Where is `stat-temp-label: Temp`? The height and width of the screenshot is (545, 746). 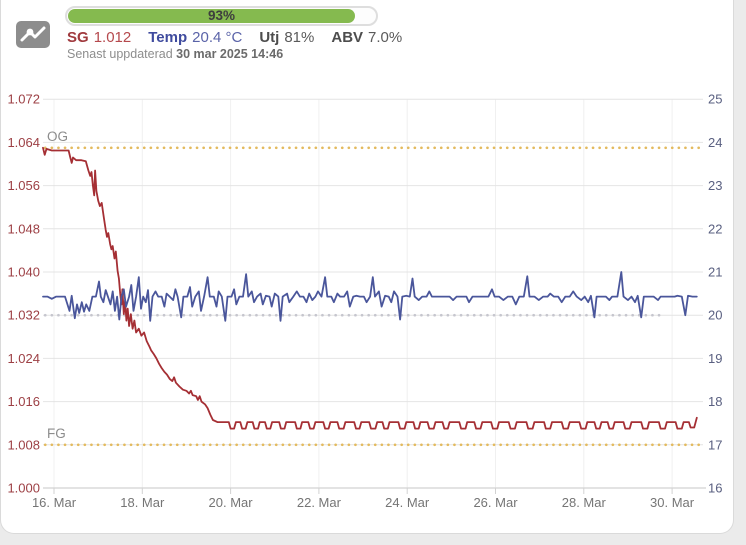 stat-temp-label: Temp is located at coordinates (168, 37).